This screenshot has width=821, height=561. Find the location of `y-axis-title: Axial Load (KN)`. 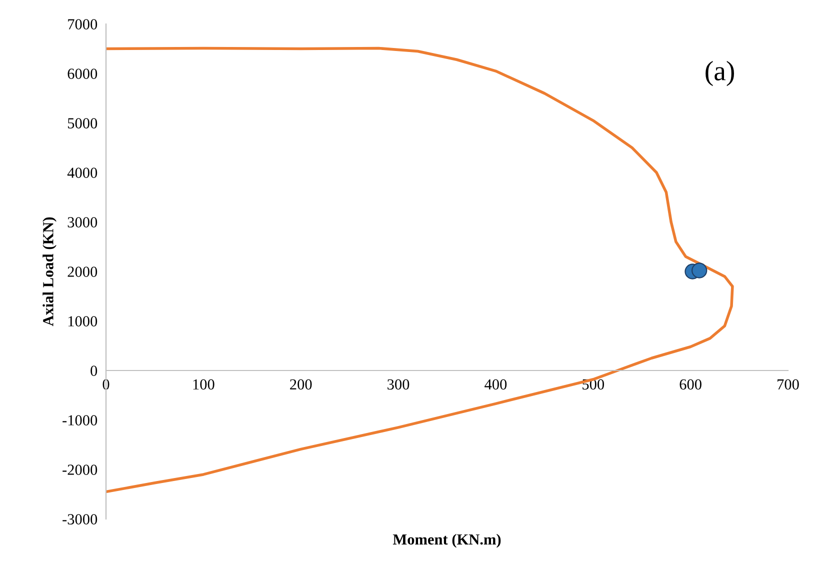

y-axis-title: Axial Load (KN) is located at coordinates (49, 271).